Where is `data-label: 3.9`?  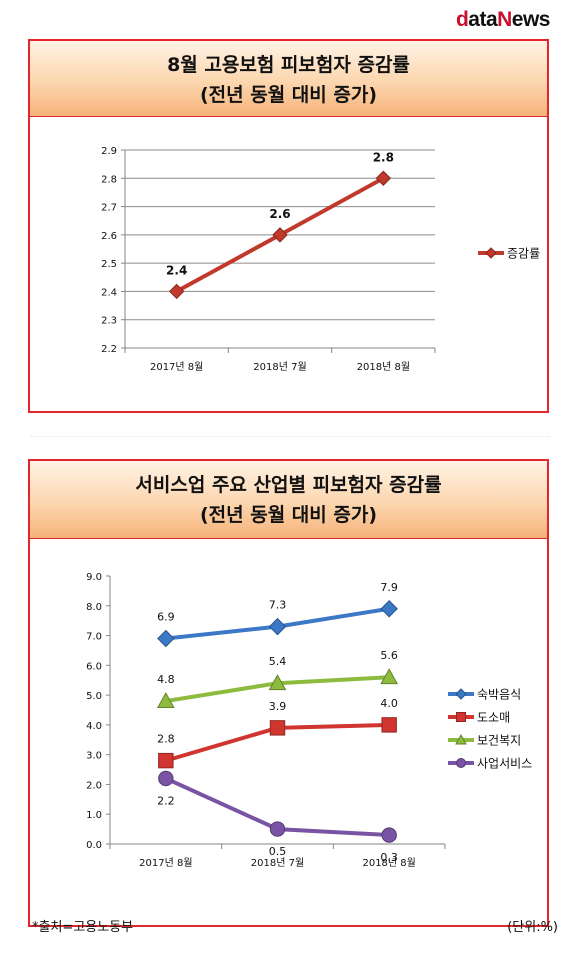
data-label: 3.9 is located at coordinates (278, 706).